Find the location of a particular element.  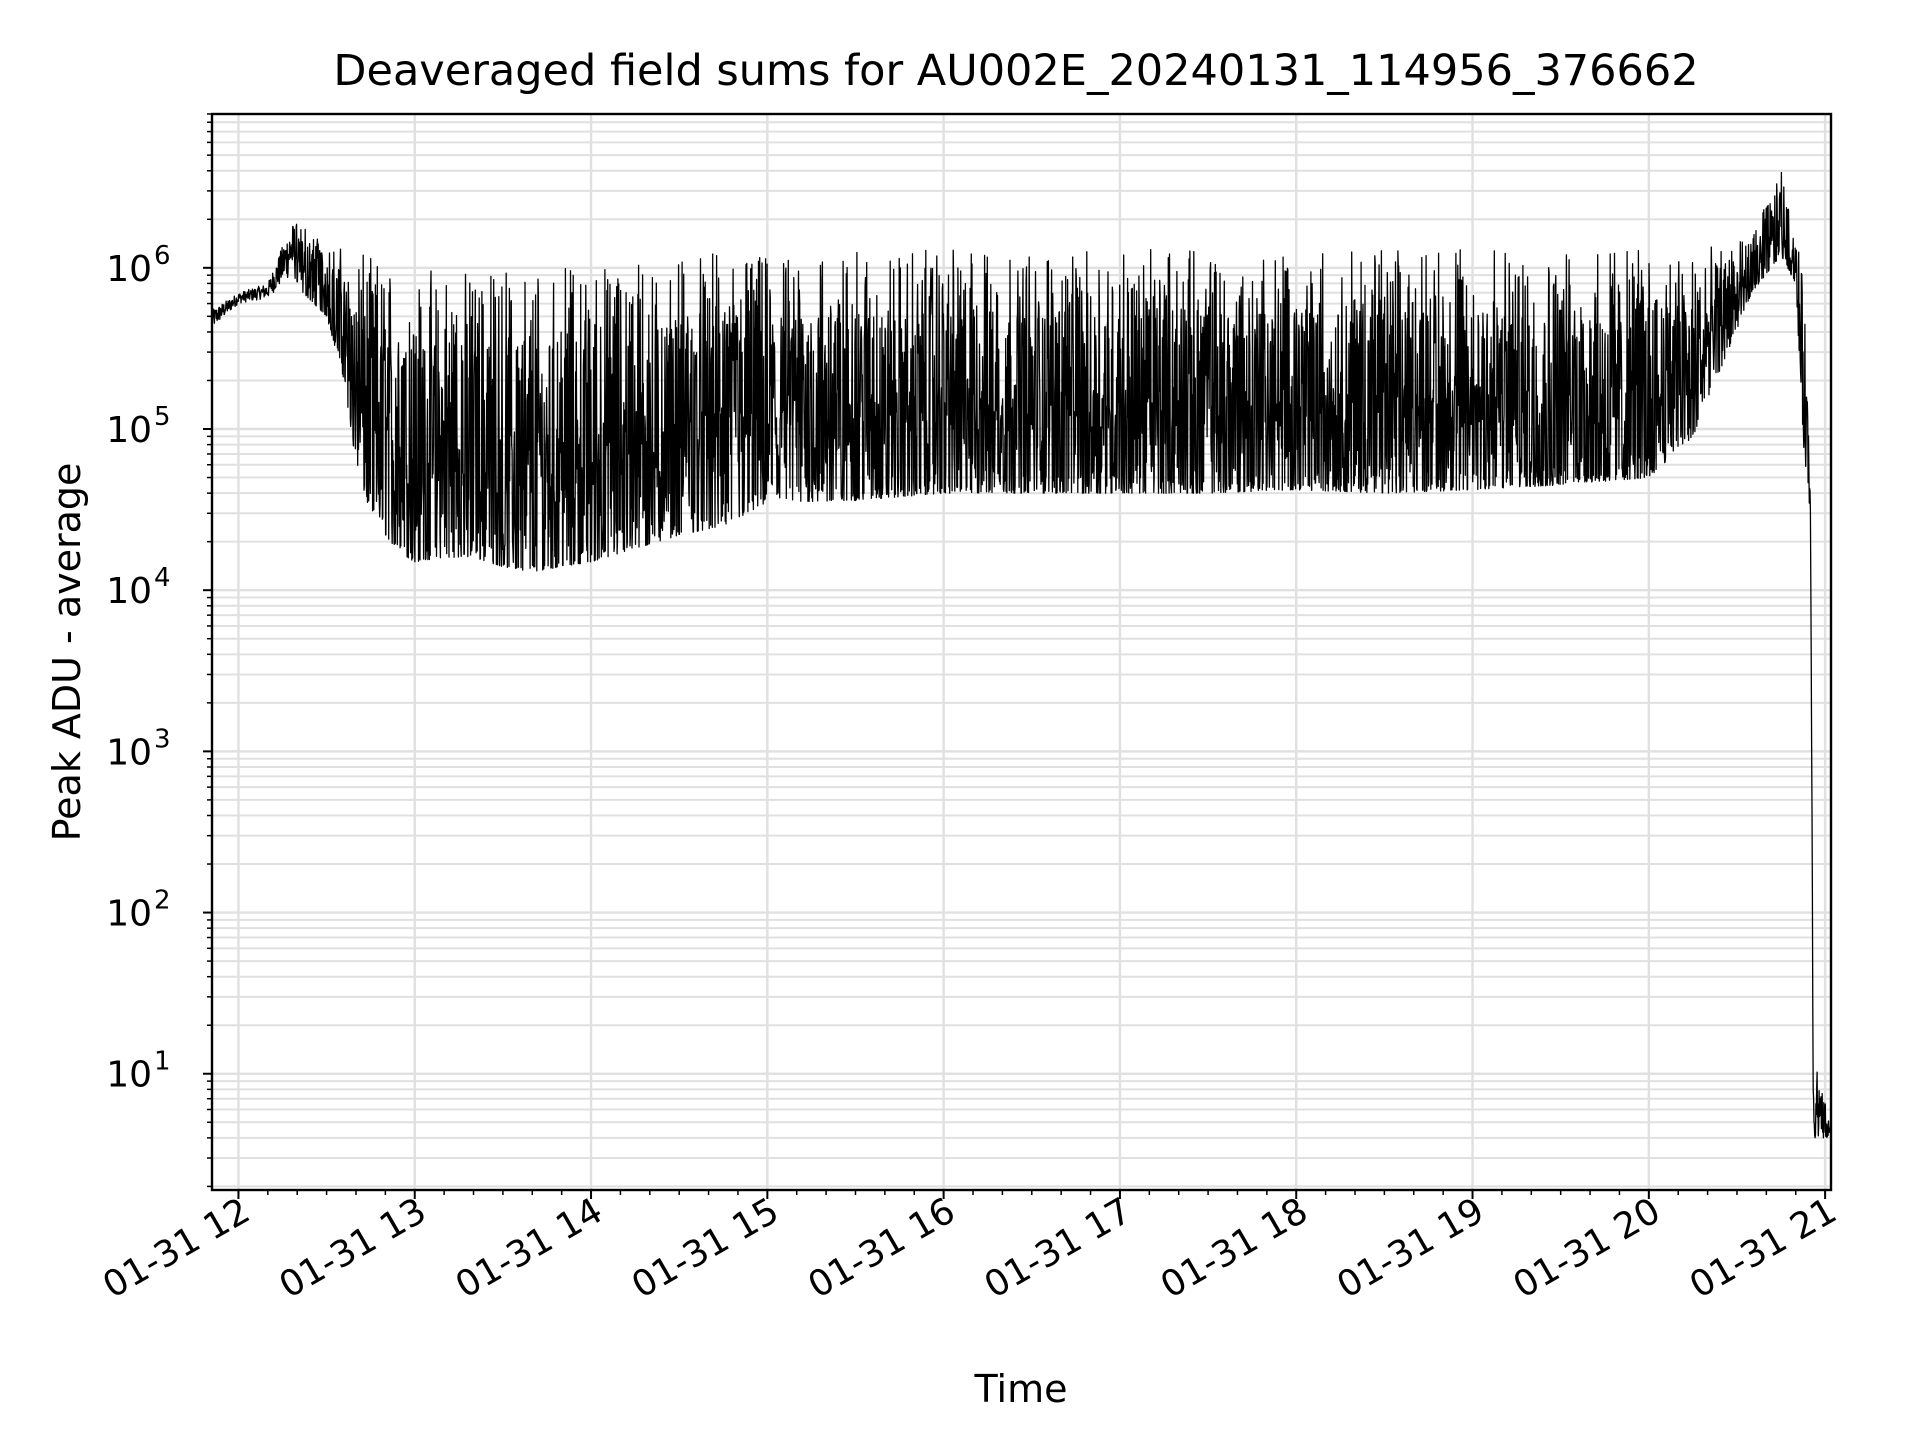

y-tick-exponent: 1 is located at coordinates (162, 1062).